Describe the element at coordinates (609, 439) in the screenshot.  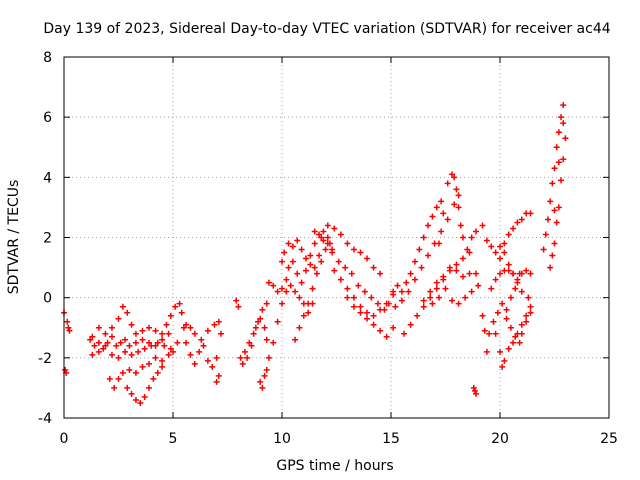
I see `x-tick-label: 25` at that location.